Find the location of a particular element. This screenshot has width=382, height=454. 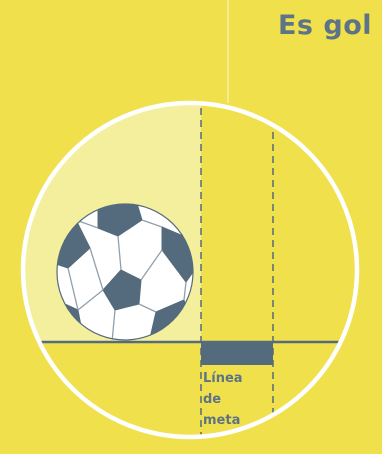

goal-line-label-line-1: Línea is located at coordinates (223, 378).